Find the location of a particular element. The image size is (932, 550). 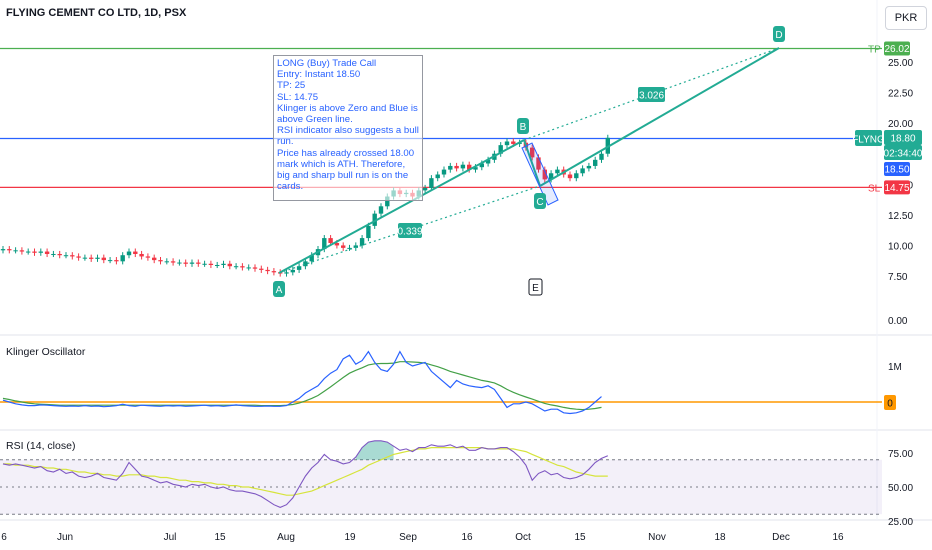

klinger-zero-badge: 0 is located at coordinates (890, 404).